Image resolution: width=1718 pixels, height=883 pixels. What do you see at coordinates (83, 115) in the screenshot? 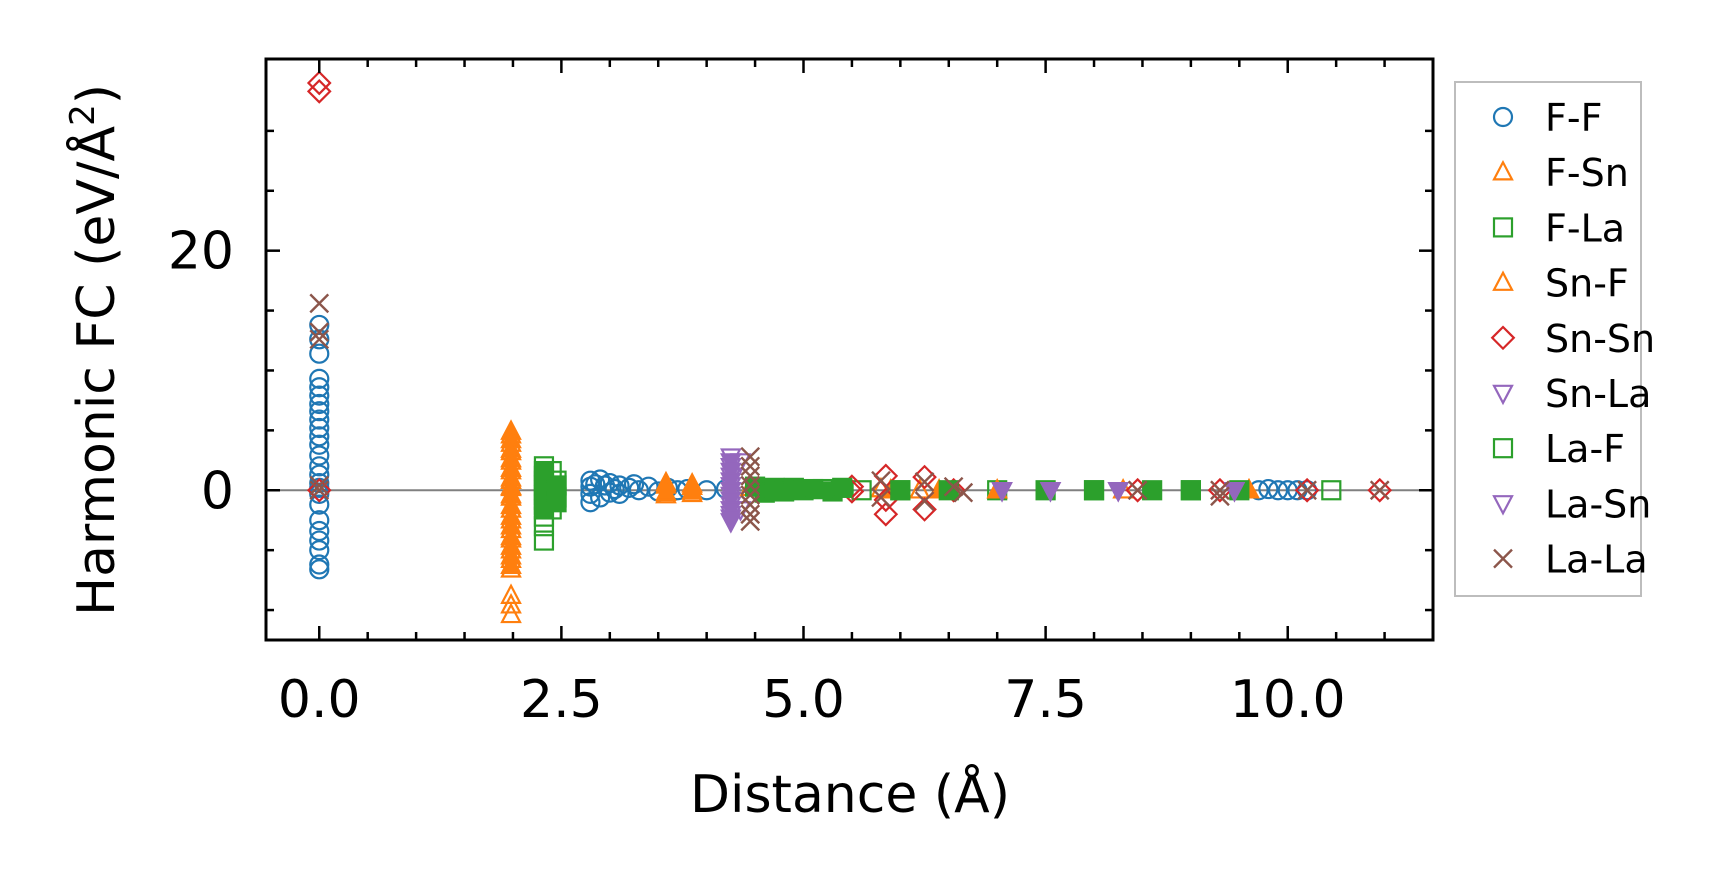
I see `y-axis-label-sup: 2` at bounding box center [83, 115].